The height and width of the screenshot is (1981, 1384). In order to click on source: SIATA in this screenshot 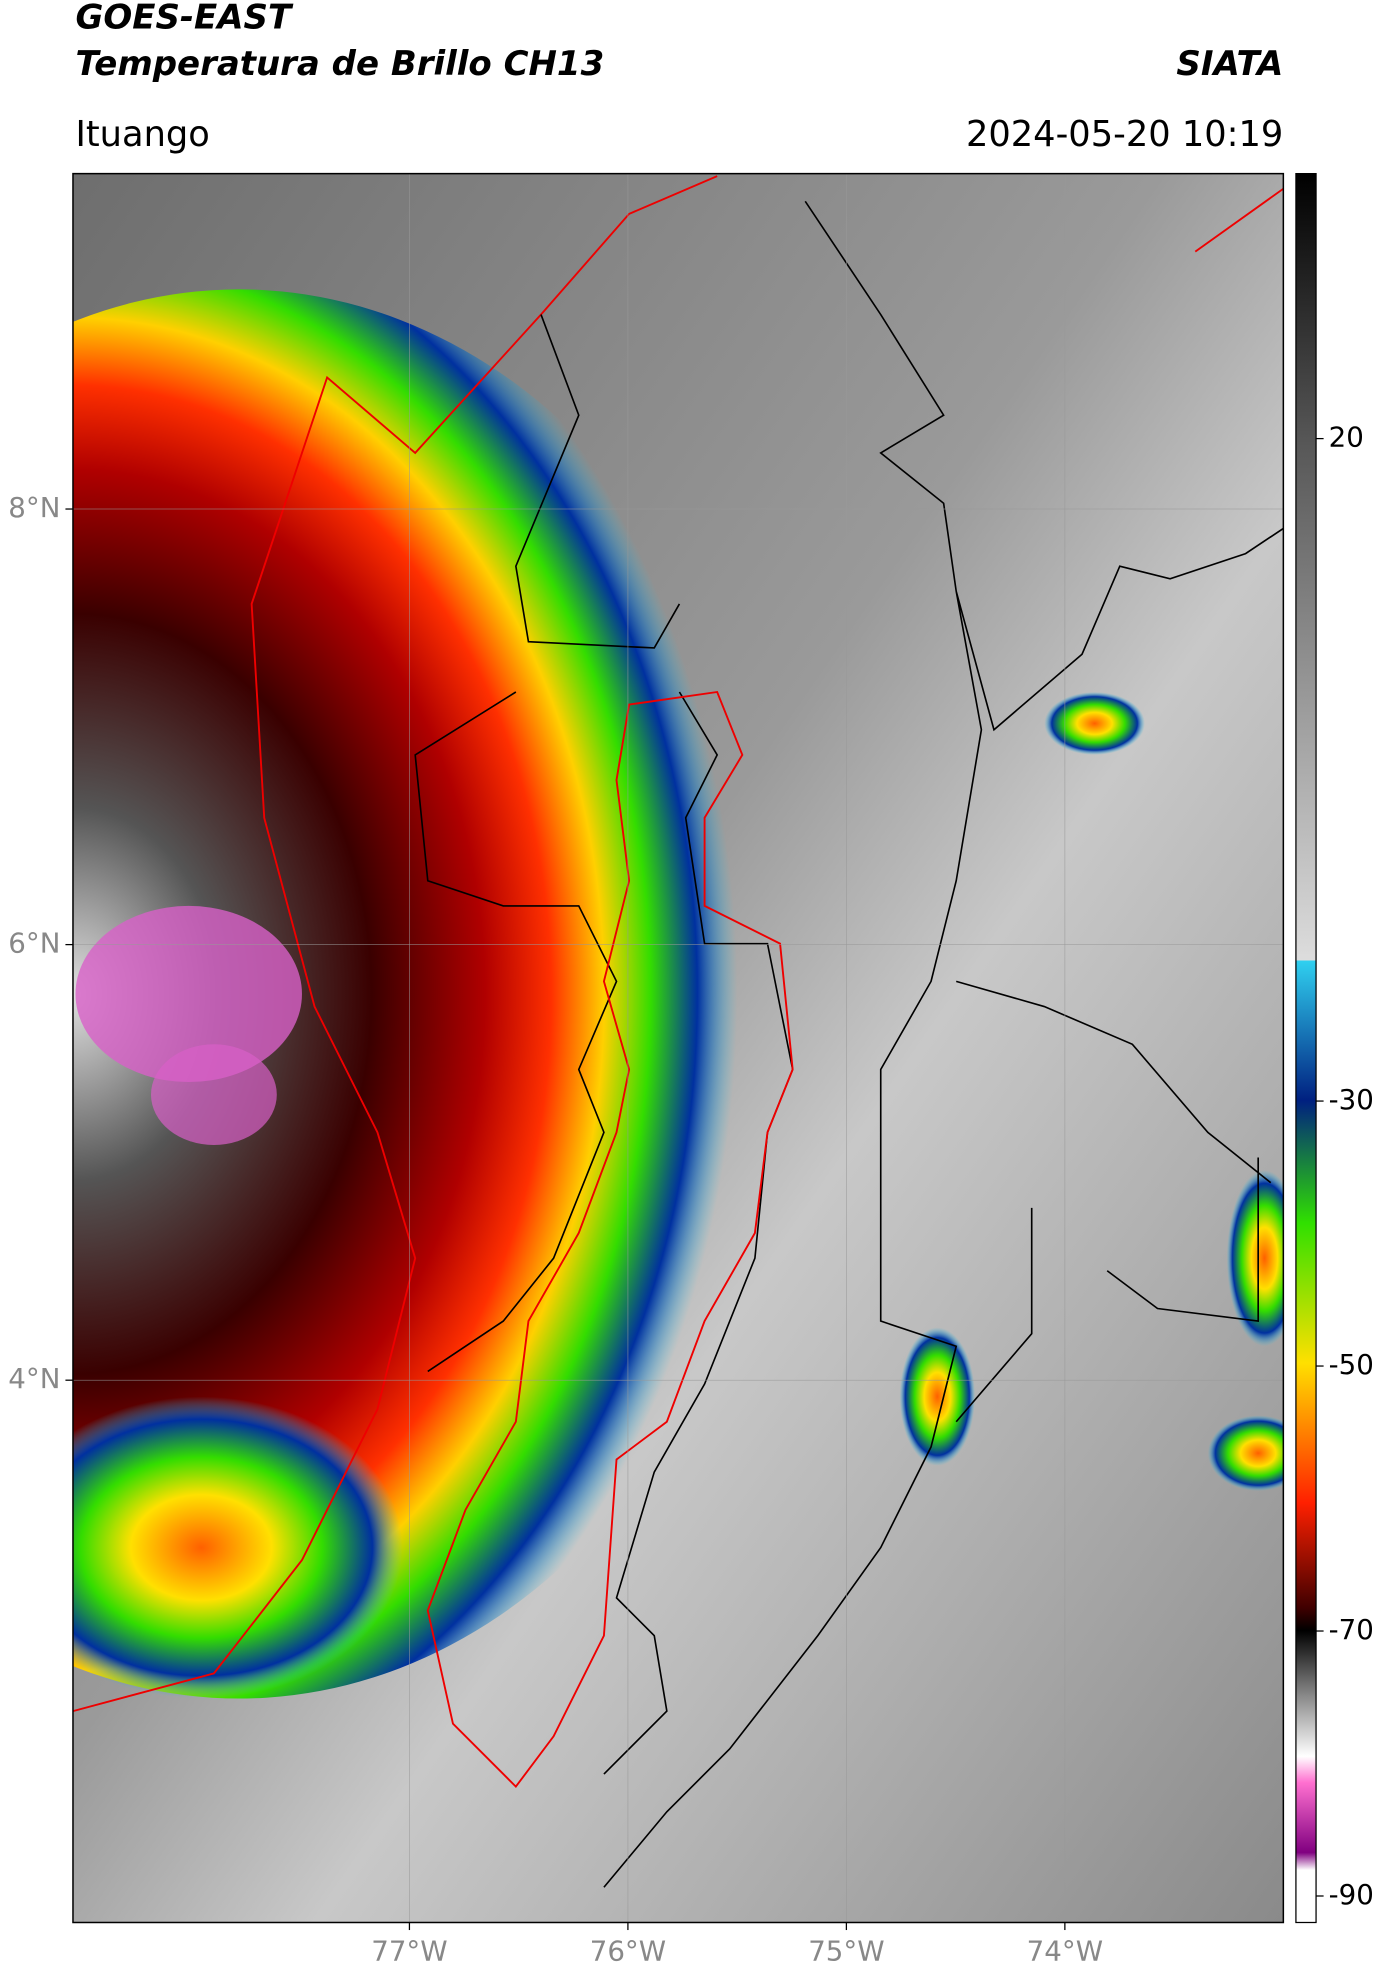, I will do `click(1229, 64)`.